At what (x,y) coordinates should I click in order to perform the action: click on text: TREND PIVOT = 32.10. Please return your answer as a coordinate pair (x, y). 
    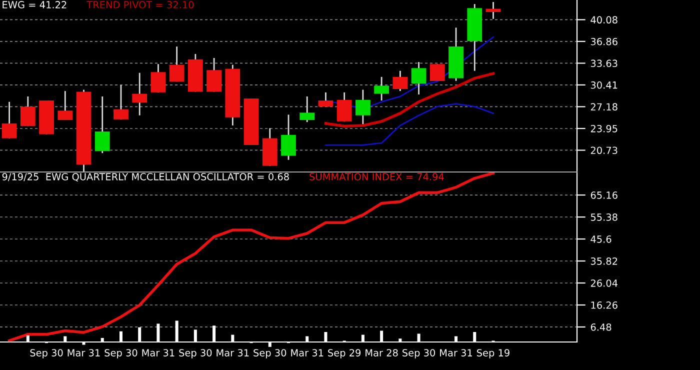
    Looking at the image, I should click on (140, 4).